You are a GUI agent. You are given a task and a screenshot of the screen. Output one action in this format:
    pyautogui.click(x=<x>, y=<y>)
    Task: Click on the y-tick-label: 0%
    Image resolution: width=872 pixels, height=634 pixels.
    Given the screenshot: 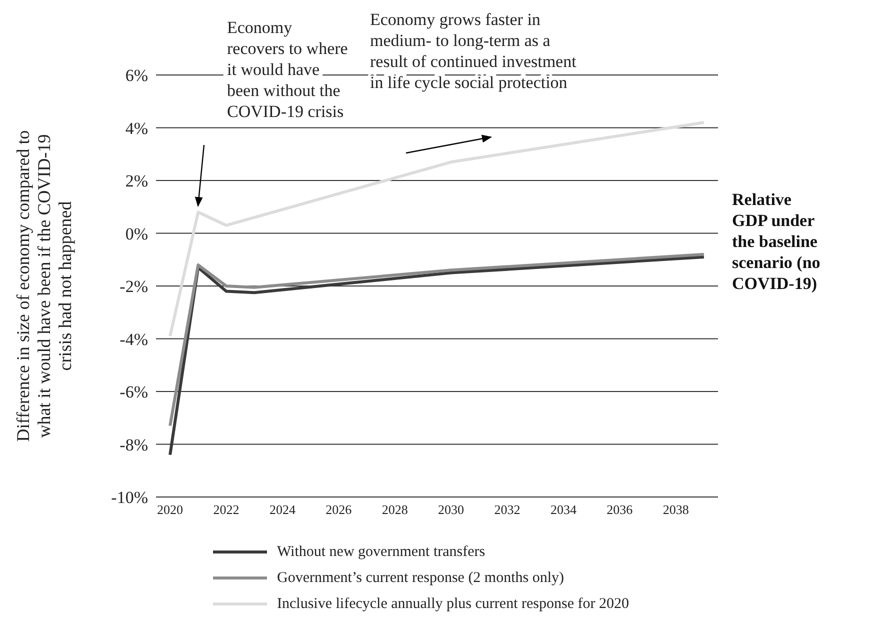 What is the action you would take?
    pyautogui.click(x=136, y=234)
    